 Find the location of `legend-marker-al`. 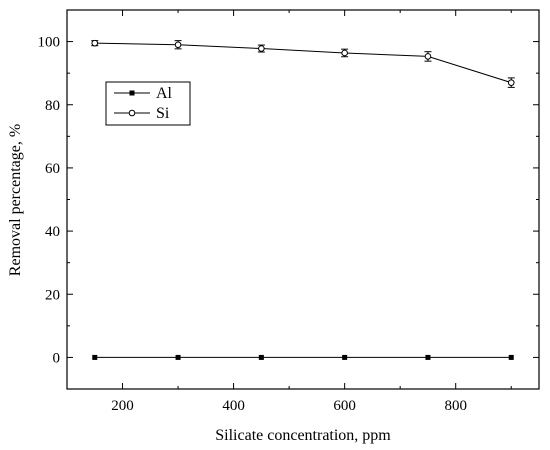

legend-marker-al is located at coordinates (132, 93).